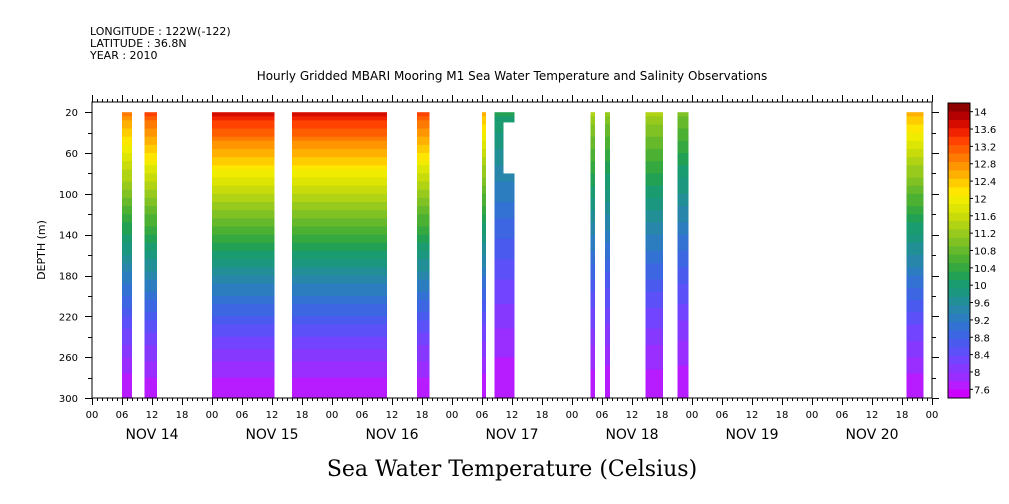 The image size is (1009, 504). I want to click on day-label: NOV 14, so click(151, 435).